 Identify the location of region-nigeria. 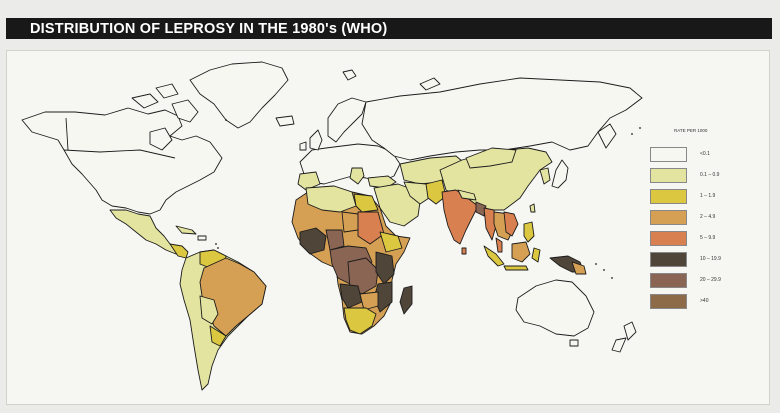
(335, 240).